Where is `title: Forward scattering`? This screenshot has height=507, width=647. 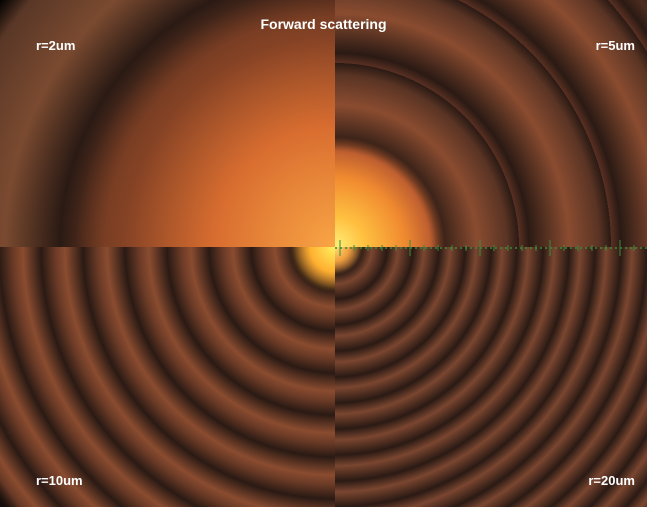 title: Forward scattering is located at coordinates (323, 24).